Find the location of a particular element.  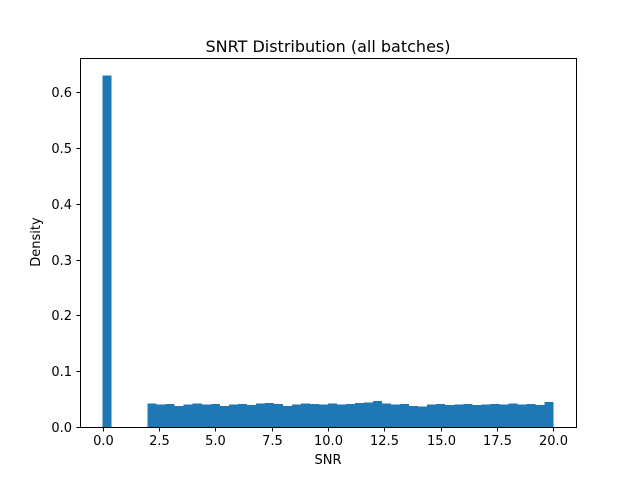

y-tick-label: 0.5 is located at coordinates (61, 149).